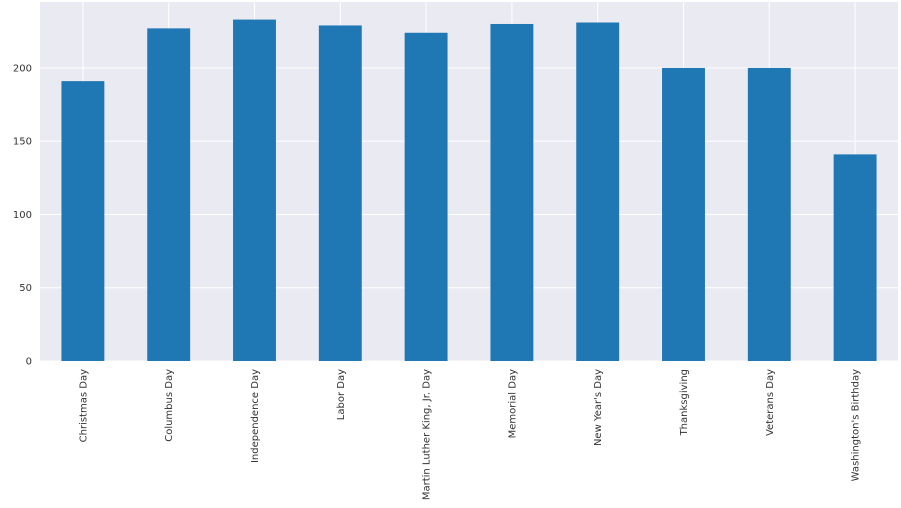  I want to click on x-tick-label: Independence Day, so click(255, 416).